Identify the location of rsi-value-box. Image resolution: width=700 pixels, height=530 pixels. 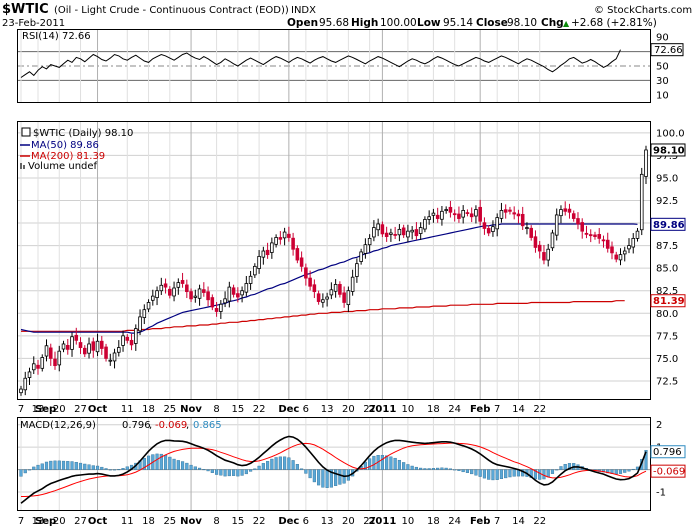
(667, 50).